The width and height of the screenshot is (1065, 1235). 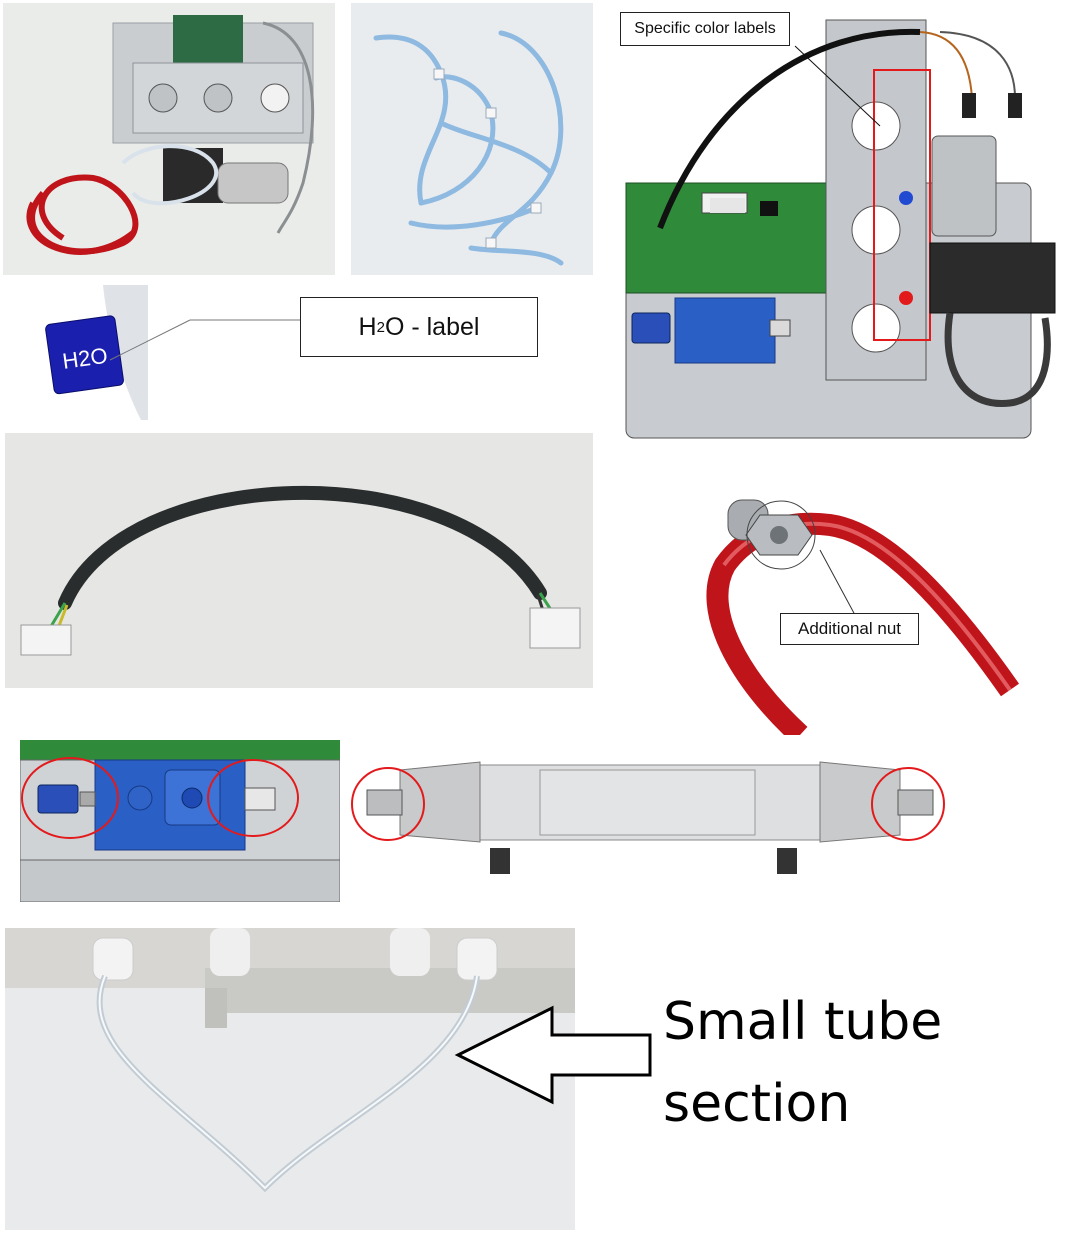 What do you see at coordinates (432, 326) in the screenshot?
I see `h2o-label-suffix: O - label` at bounding box center [432, 326].